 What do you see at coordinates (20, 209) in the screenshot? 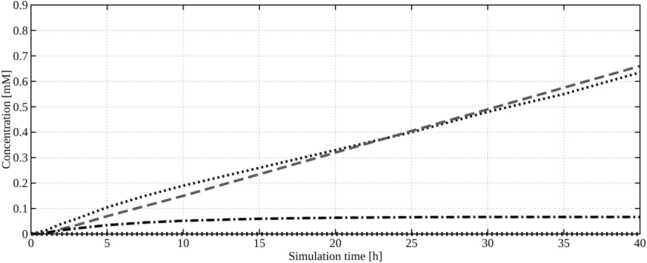
I see `y-tick-label: 0.1` at bounding box center [20, 209].